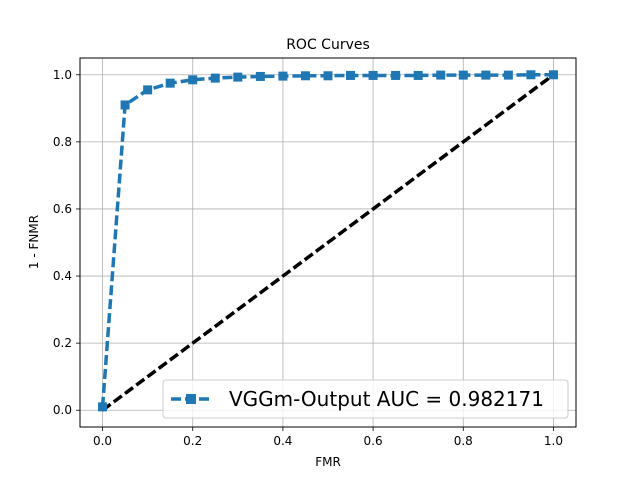 Image resolution: width=640 pixels, height=480 pixels. What do you see at coordinates (328, 462) in the screenshot?
I see `x-axis-title: FMR` at bounding box center [328, 462].